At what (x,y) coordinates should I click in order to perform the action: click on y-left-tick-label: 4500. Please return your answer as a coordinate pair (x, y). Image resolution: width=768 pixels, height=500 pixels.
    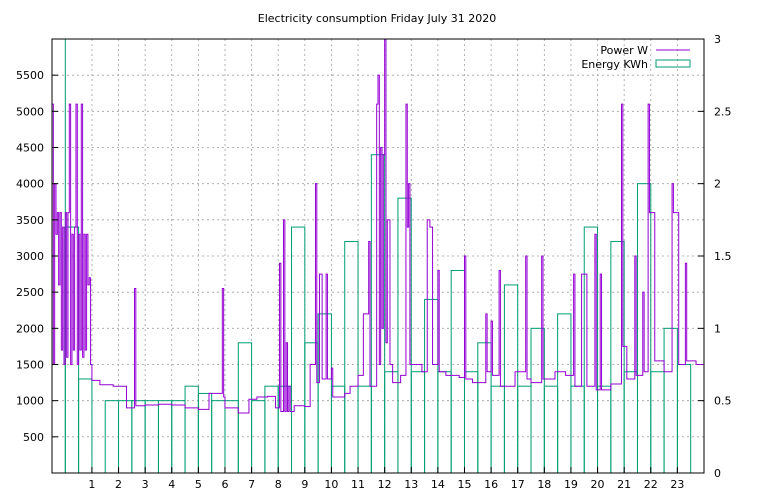
    Looking at the image, I should click on (30, 148).